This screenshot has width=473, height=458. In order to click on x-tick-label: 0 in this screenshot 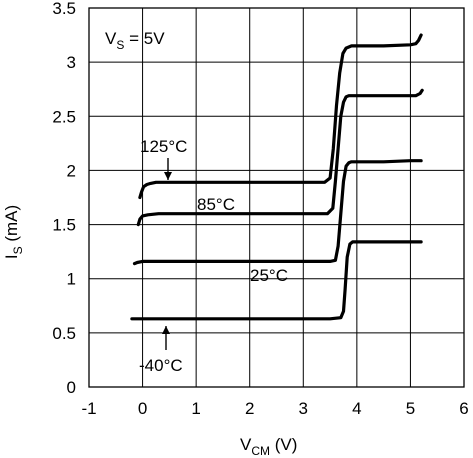, I will do `click(142, 408)`.